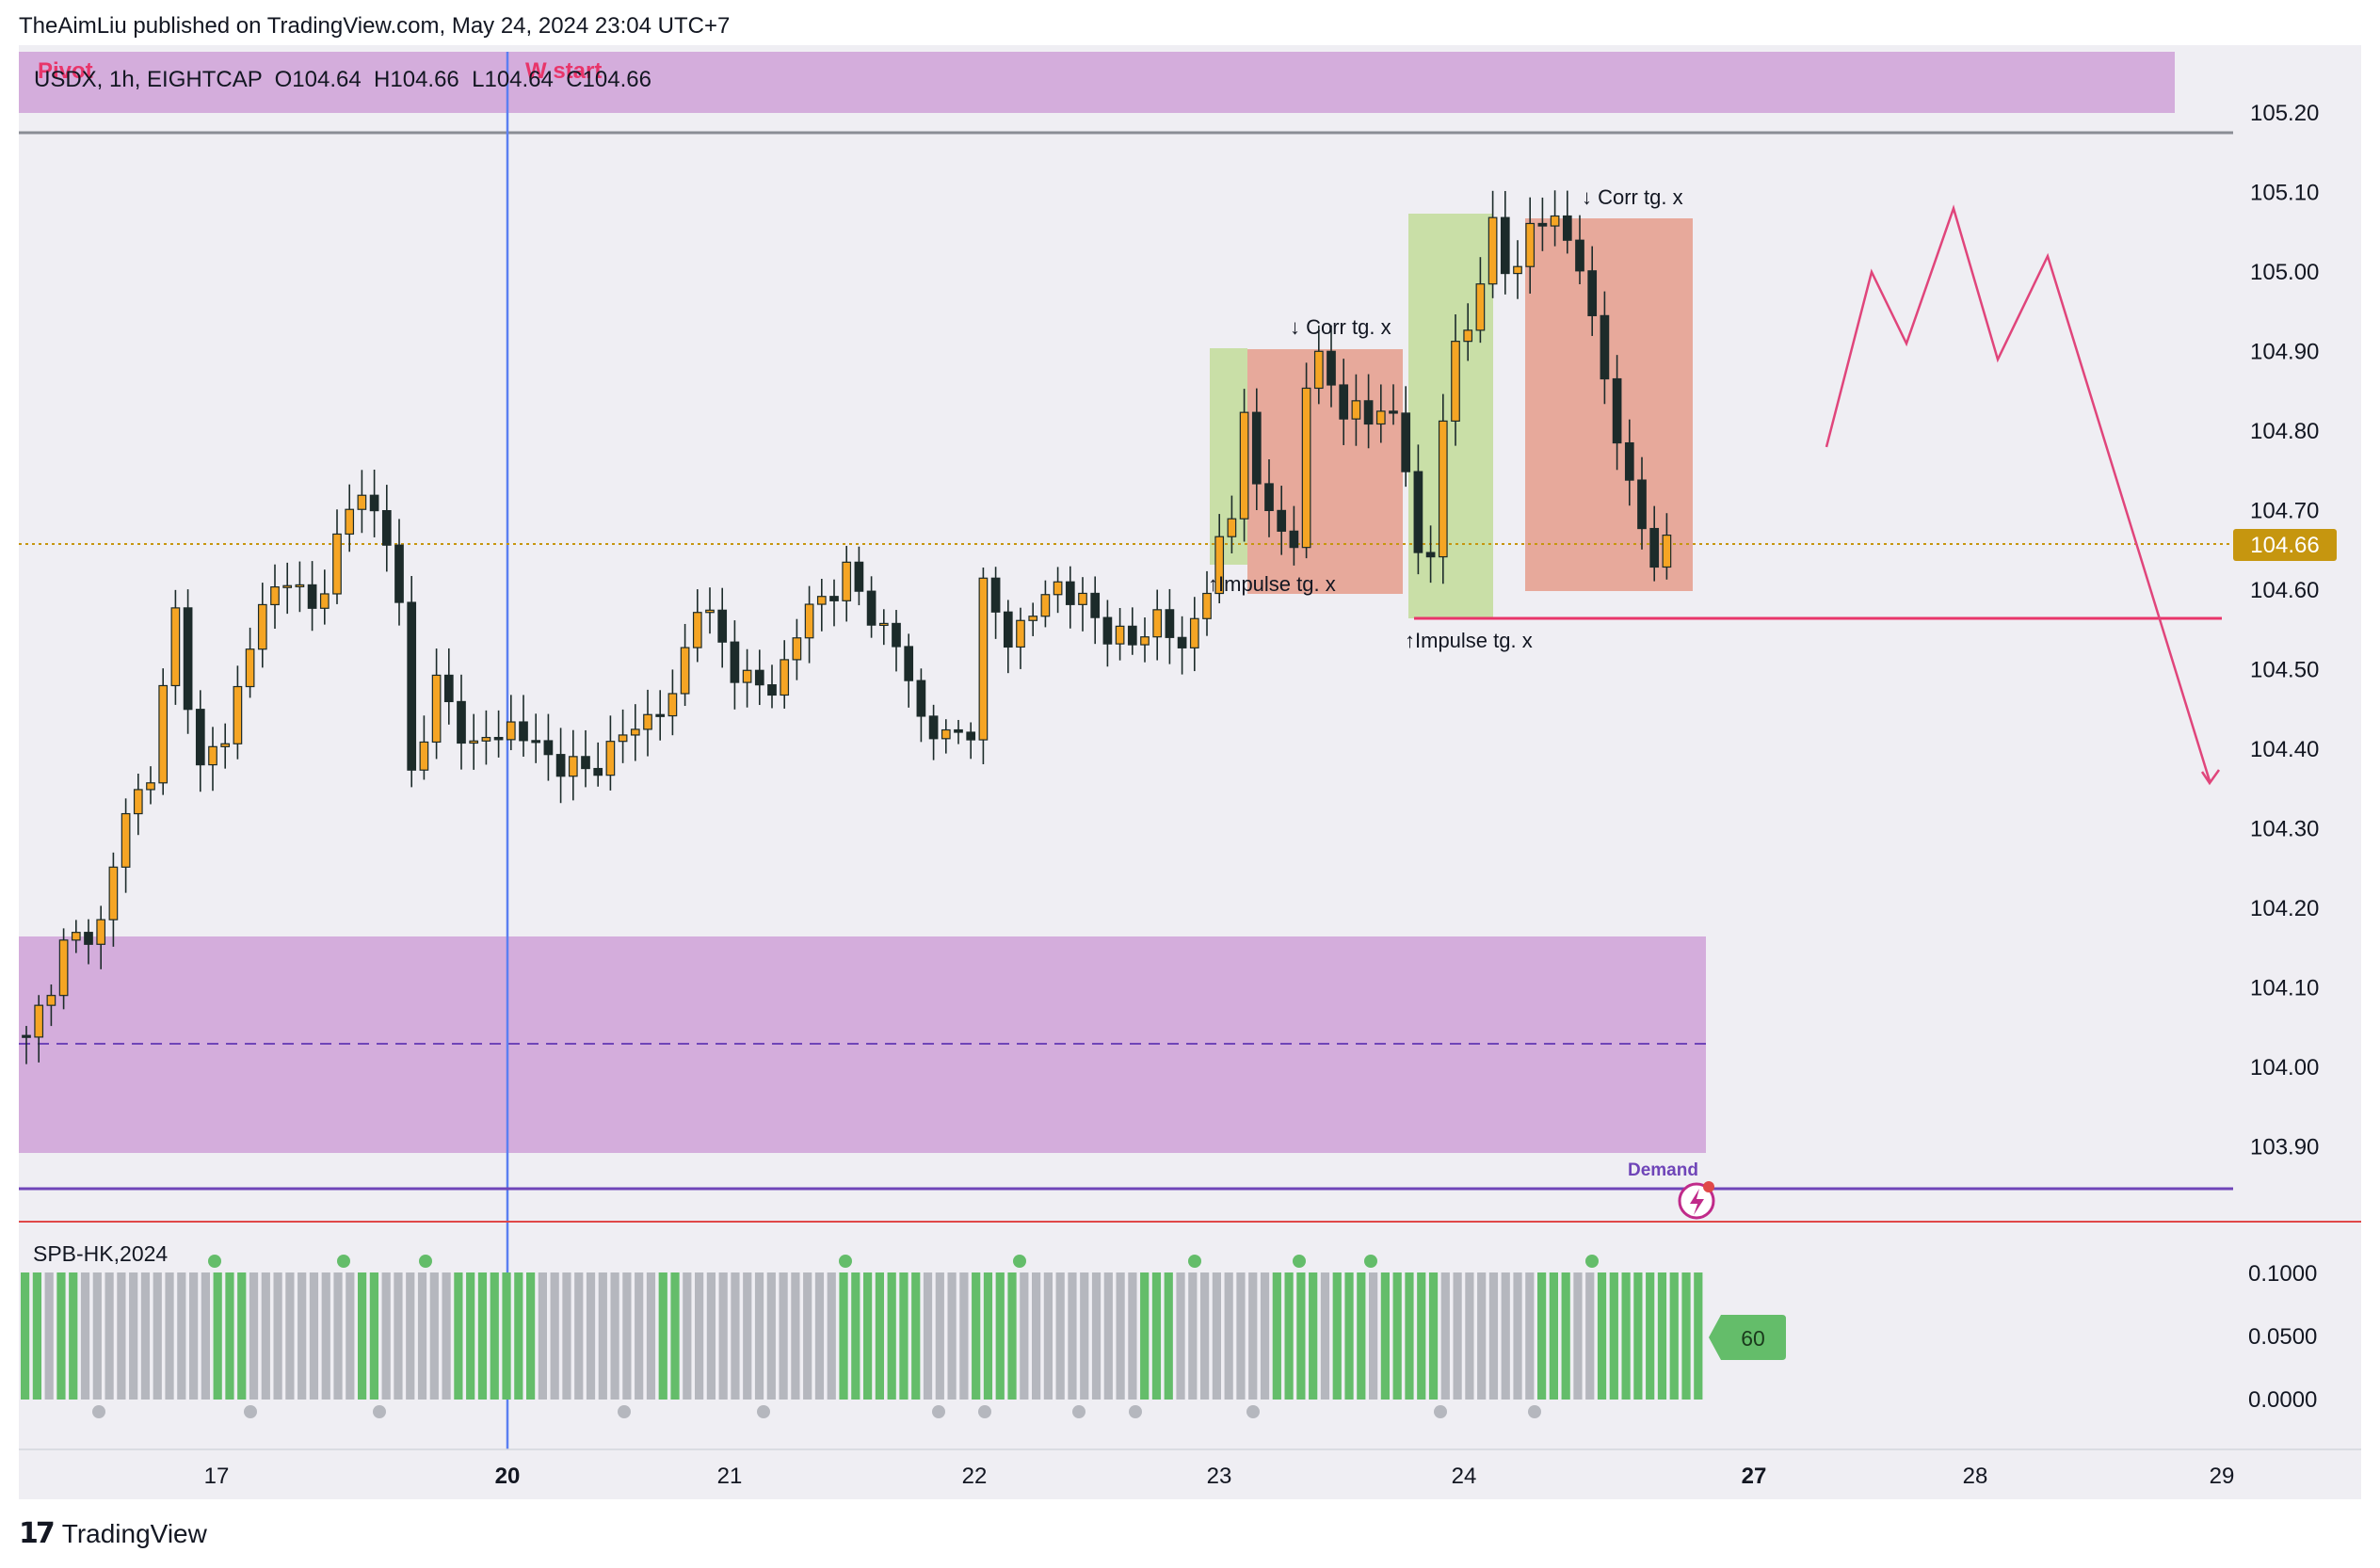  What do you see at coordinates (1632, 197) in the screenshot?
I see `corr-label-2: ↓ Corr tg. x` at bounding box center [1632, 197].